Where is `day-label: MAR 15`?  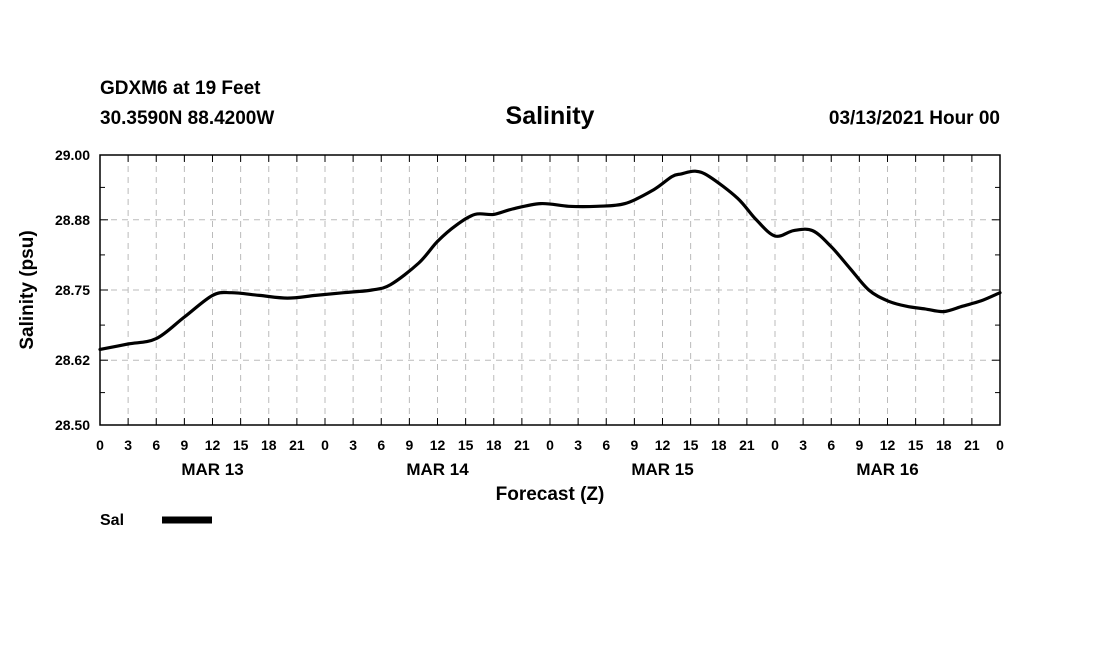
day-label: MAR 15 is located at coordinates (662, 469).